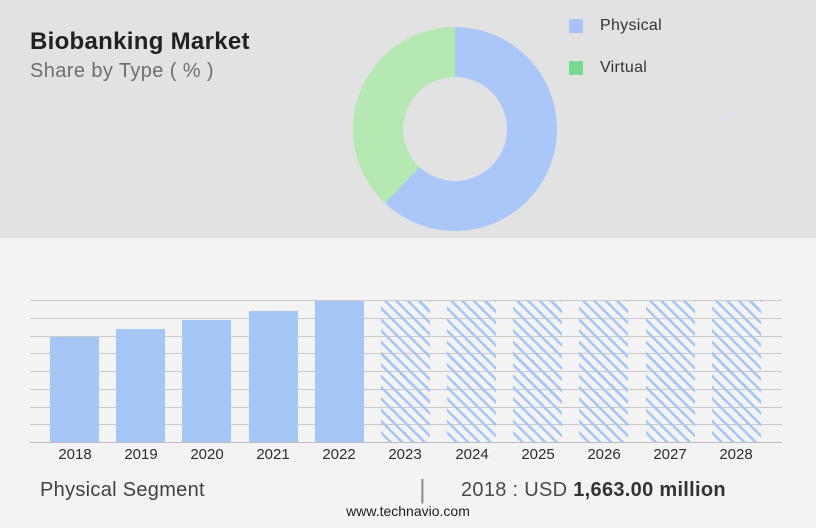 Image resolution: width=816 pixels, height=528 pixels. I want to click on x-tick-label-2023: 2023, so click(405, 454).